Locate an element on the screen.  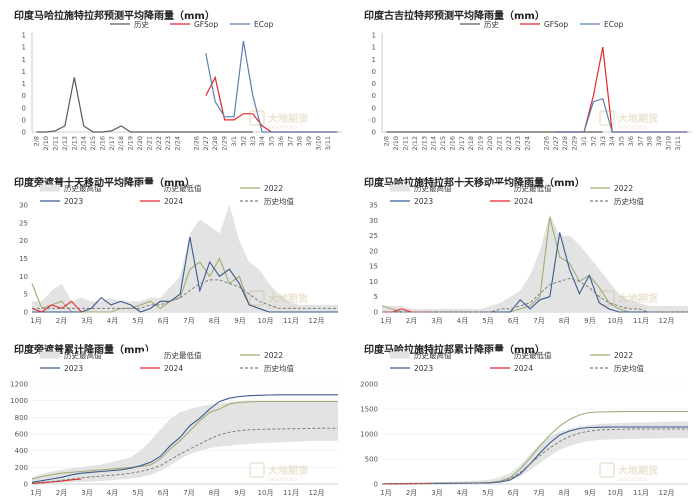
history-range-band is located at coordinates (185, 442).